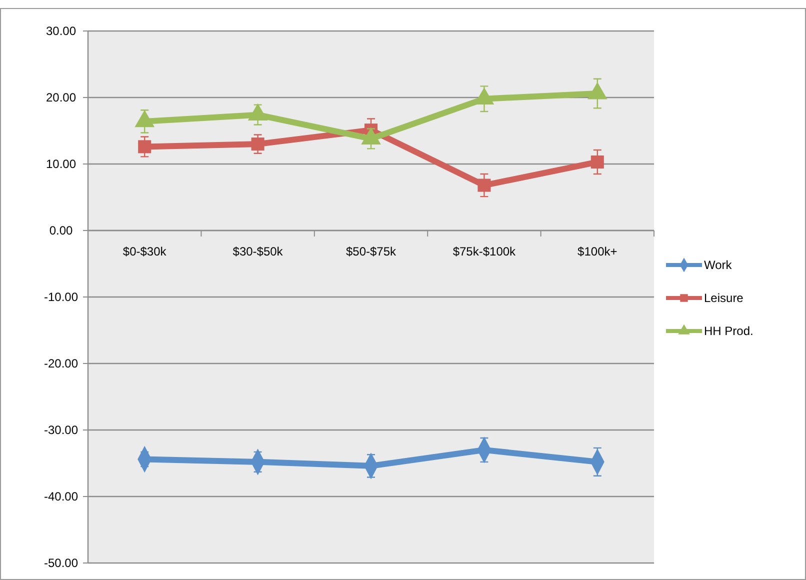 The height and width of the screenshot is (580, 806). I want to click on x-tick-label: $75k-$100k, so click(484, 251).